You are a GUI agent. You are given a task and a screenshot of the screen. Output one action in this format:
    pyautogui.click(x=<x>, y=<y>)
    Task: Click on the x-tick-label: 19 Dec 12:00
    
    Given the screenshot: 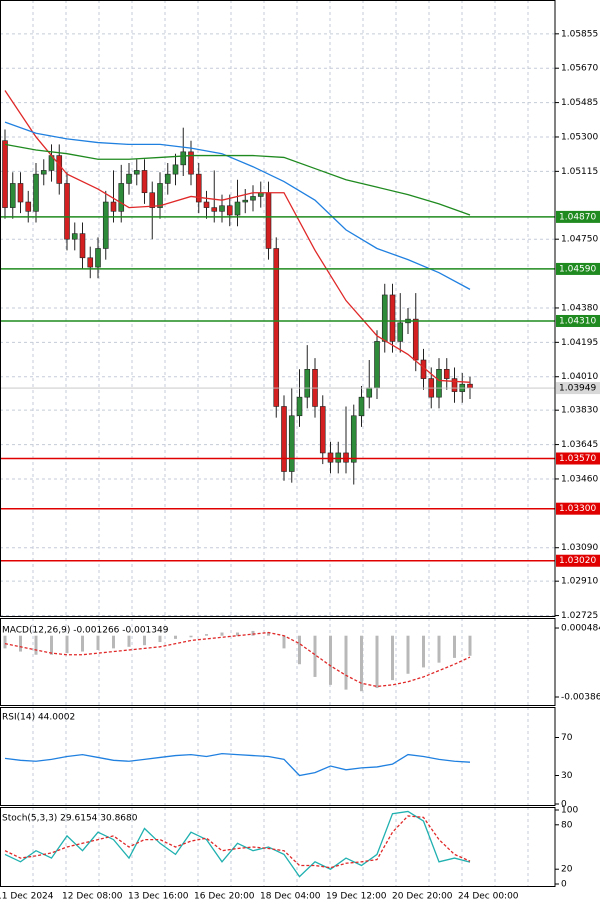 What is the action you would take?
    pyautogui.click(x=356, y=897)
    